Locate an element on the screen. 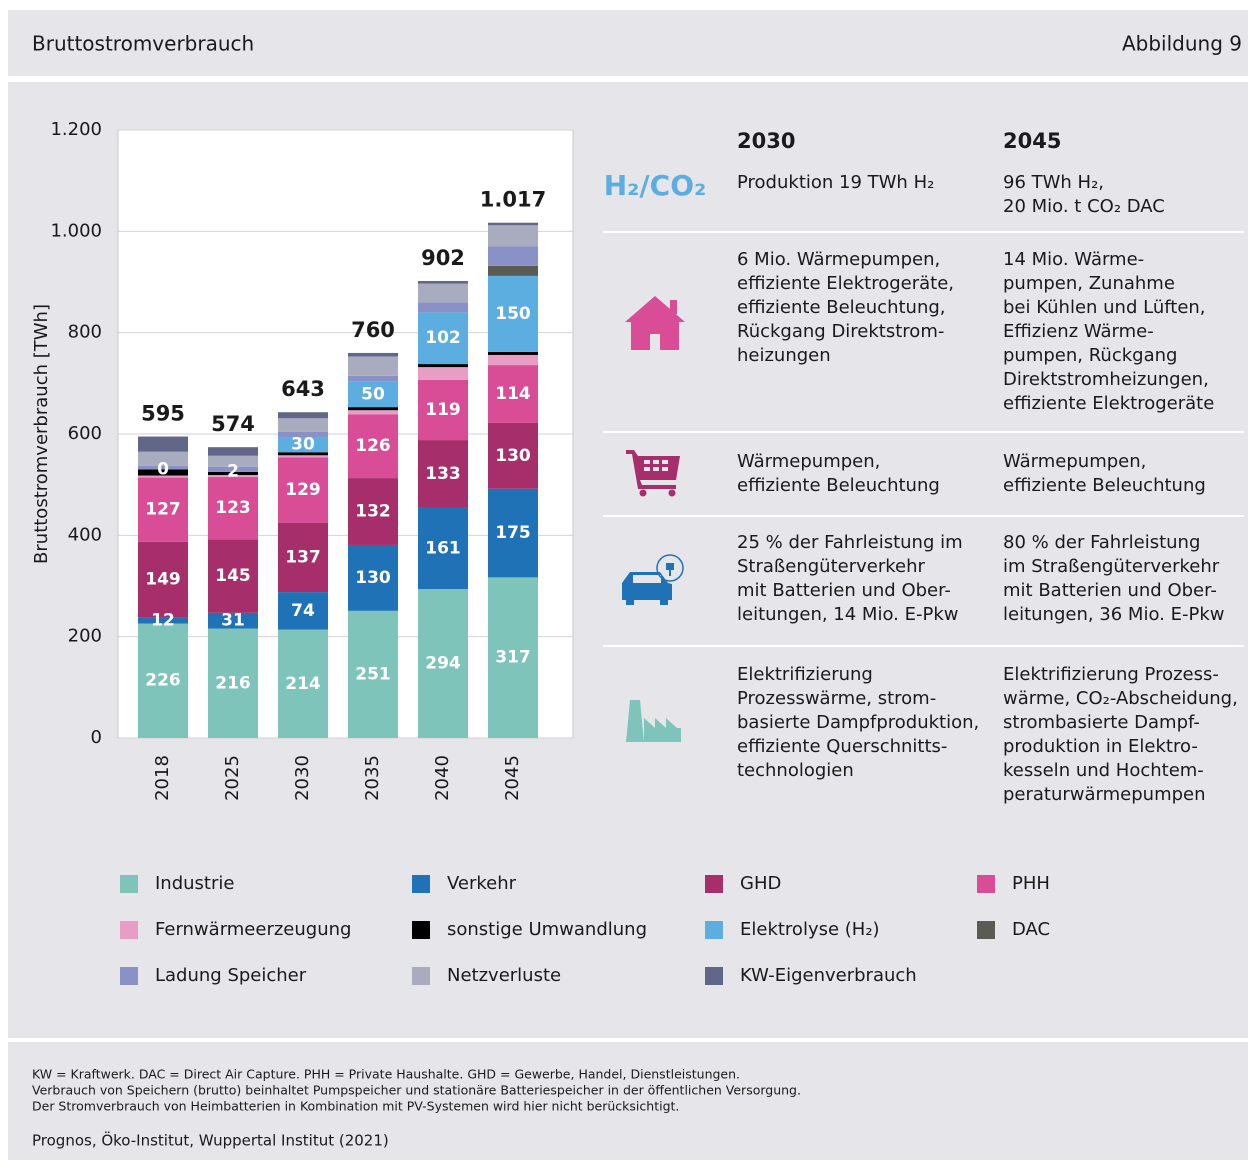  data-label: 50 is located at coordinates (373, 394).